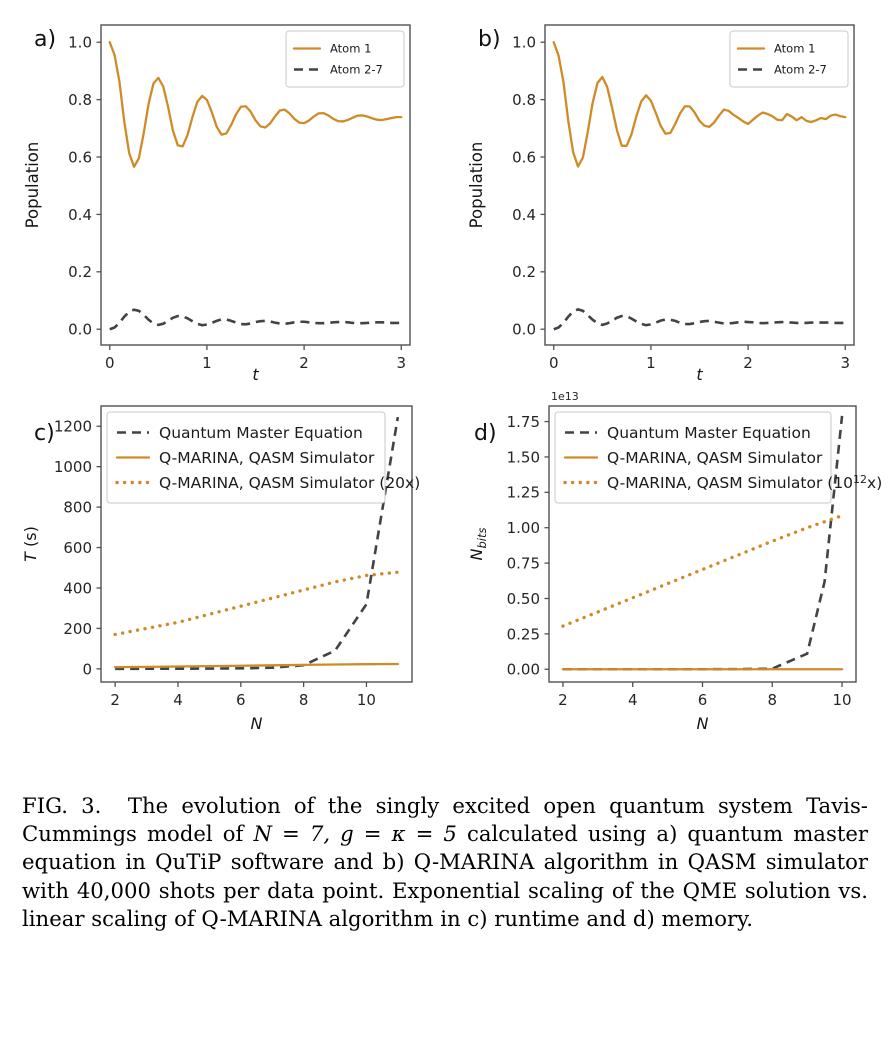 This screenshot has width=888, height=1062. I want to click on caption-math: N = 7, g = κ = 5, so click(355, 834).